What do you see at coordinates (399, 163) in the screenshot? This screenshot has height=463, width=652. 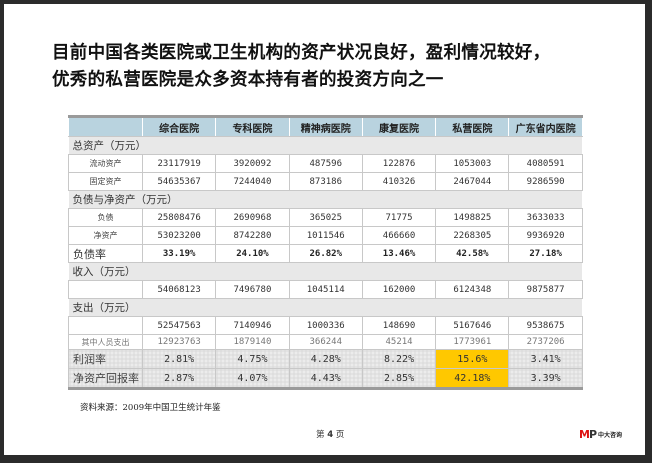 I see `table-cell: 122876` at bounding box center [399, 163].